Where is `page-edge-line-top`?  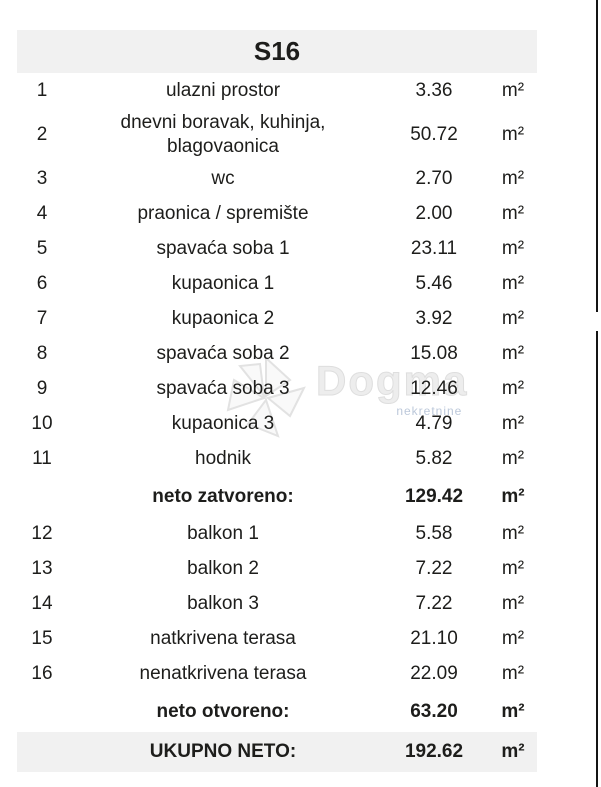
page-edge-line-top is located at coordinates (597, 156).